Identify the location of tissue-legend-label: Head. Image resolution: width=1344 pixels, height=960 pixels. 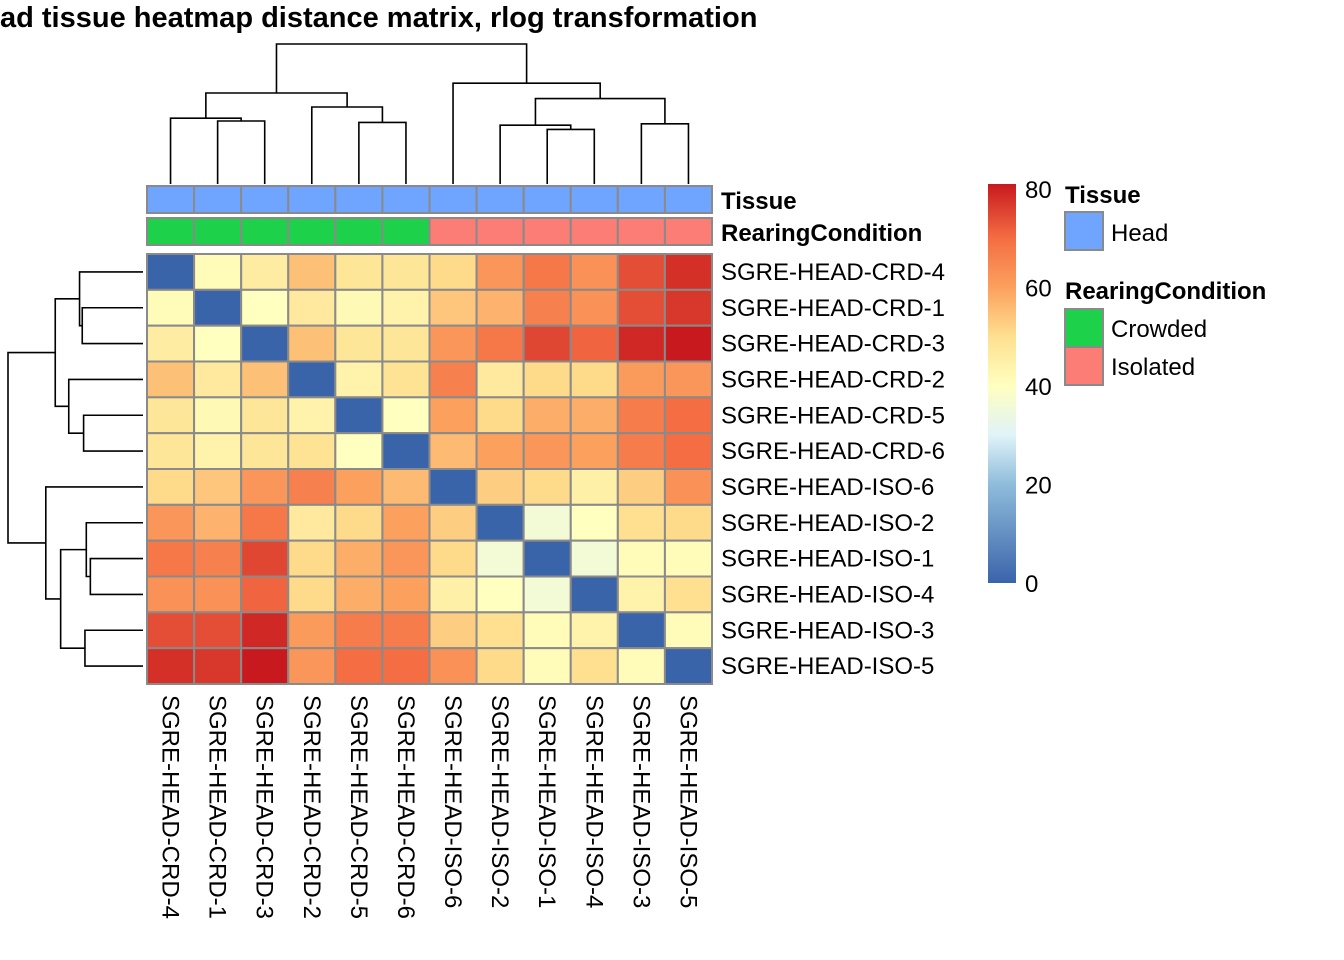
(1139, 233).